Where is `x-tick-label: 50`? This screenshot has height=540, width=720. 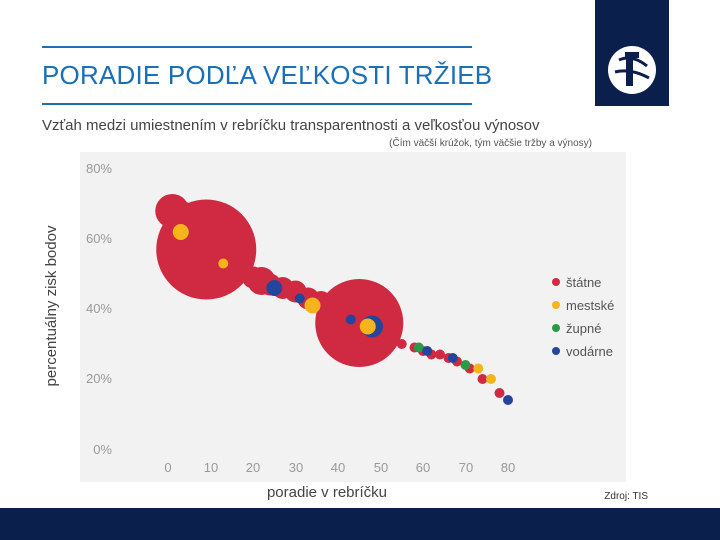 x-tick-label: 50 is located at coordinates (381, 467).